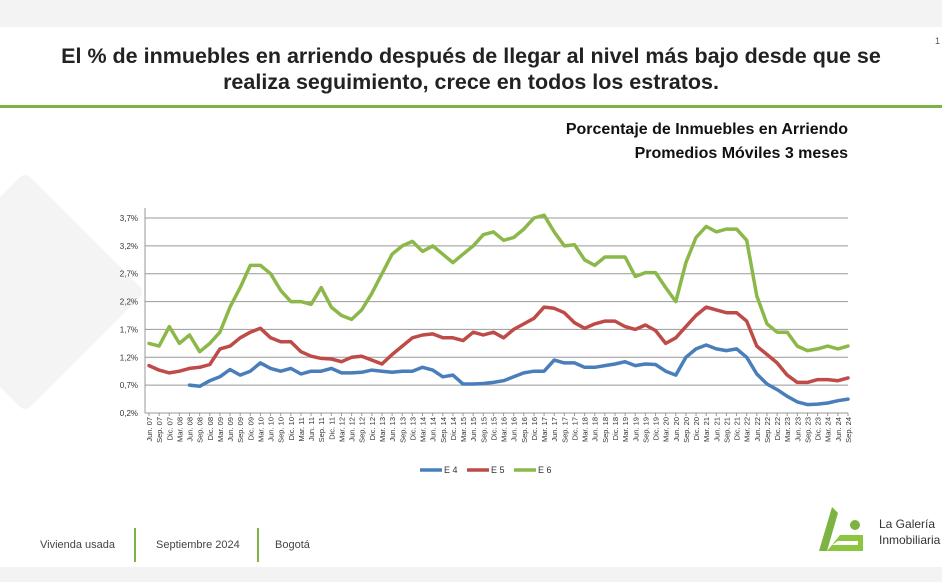  What do you see at coordinates (220, 429) in the screenshot?
I see `x-tick-label: Mar. 09` at bounding box center [220, 429].